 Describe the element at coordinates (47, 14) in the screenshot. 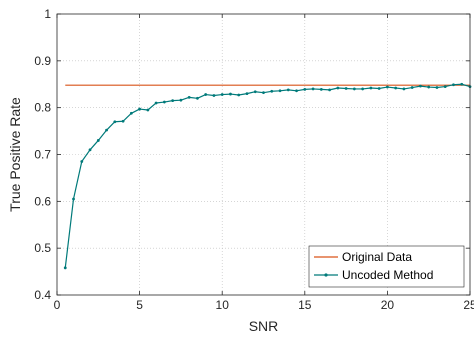

I see `y-tick-label: 1` at that location.